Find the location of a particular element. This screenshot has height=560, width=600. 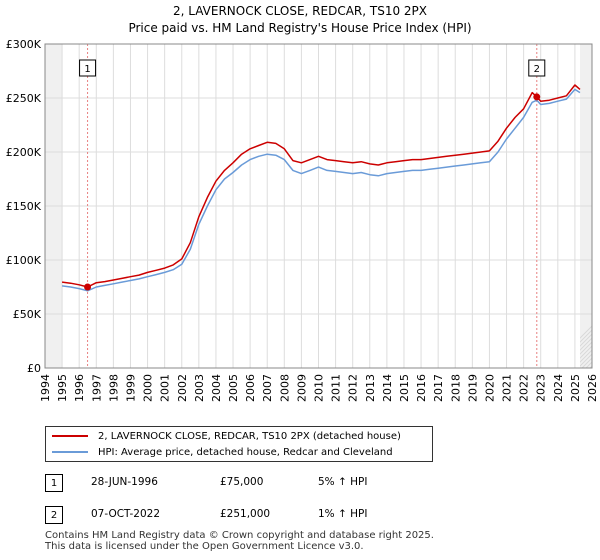

x-tick-label: 2026 is located at coordinates (592, 388).